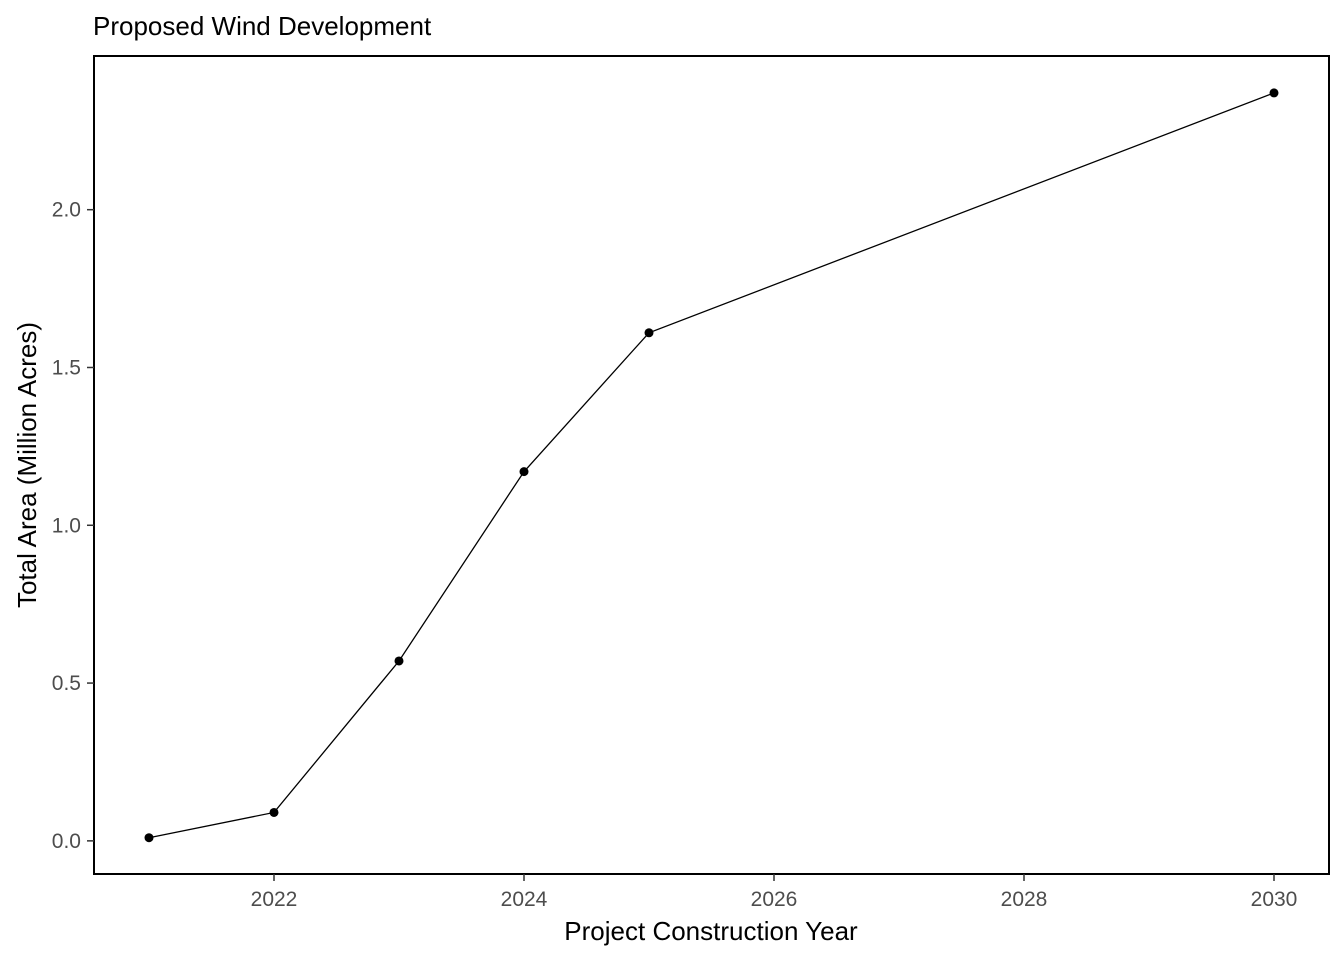 The height and width of the screenshot is (960, 1344). Describe the element at coordinates (262, 26) in the screenshot. I see `chart-title: Proposed Wind Development` at that location.